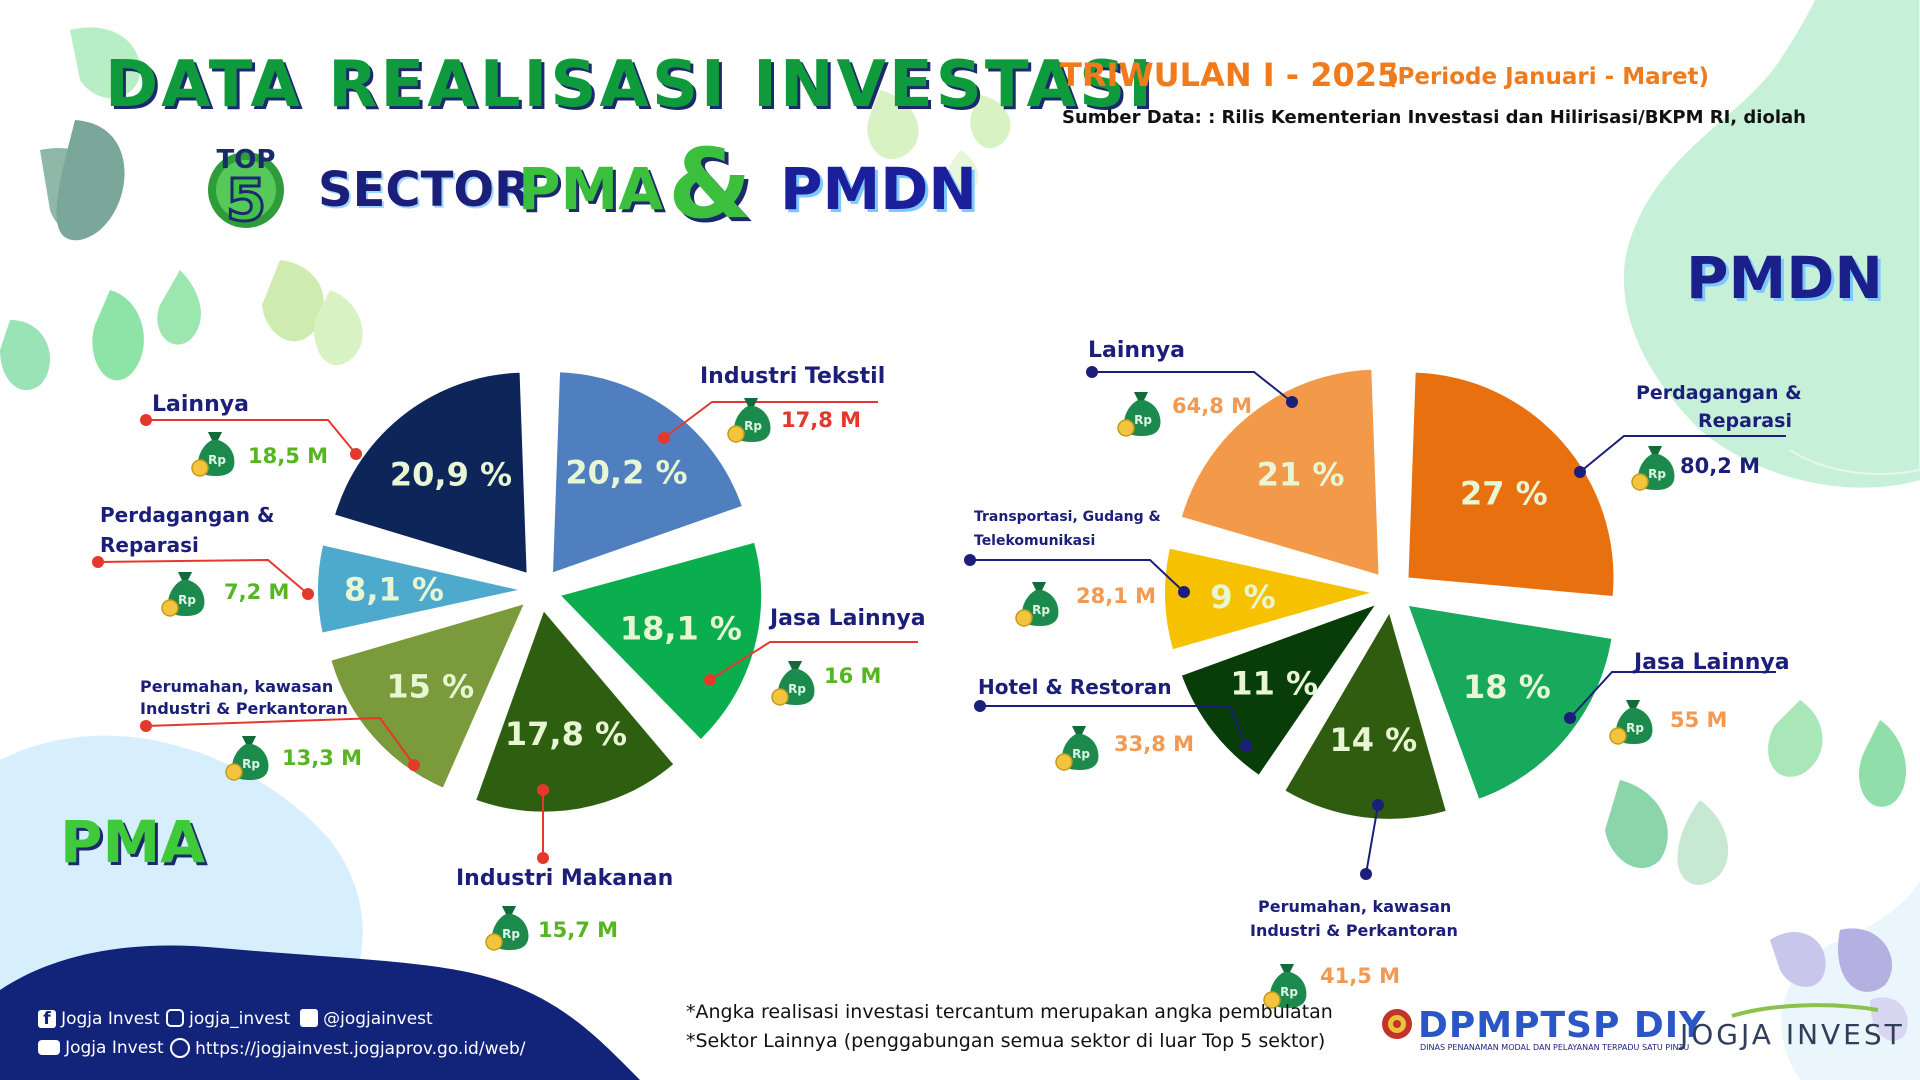 Image resolution: width=1920 pixels, height=1080 pixels. Describe the element at coordinates (246, 190) in the screenshot. I see `top5-badge: TOP 5` at that location.